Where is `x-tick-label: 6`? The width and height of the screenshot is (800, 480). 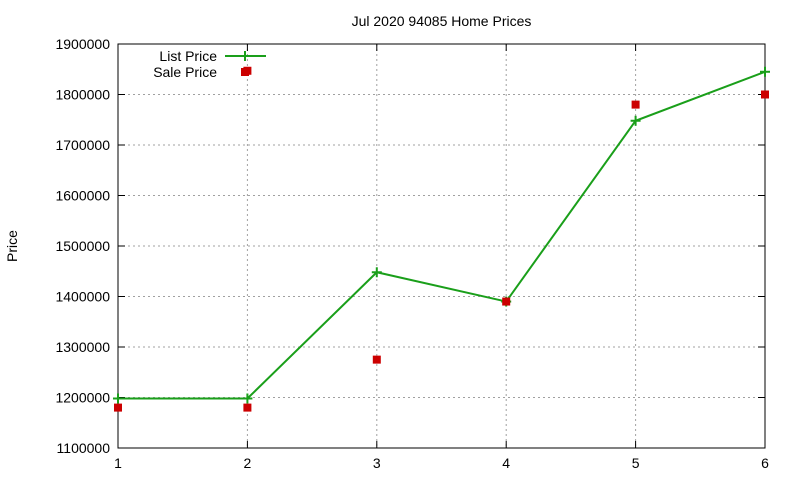 x-tick-label: 6 is located at coordinates (765, 463).